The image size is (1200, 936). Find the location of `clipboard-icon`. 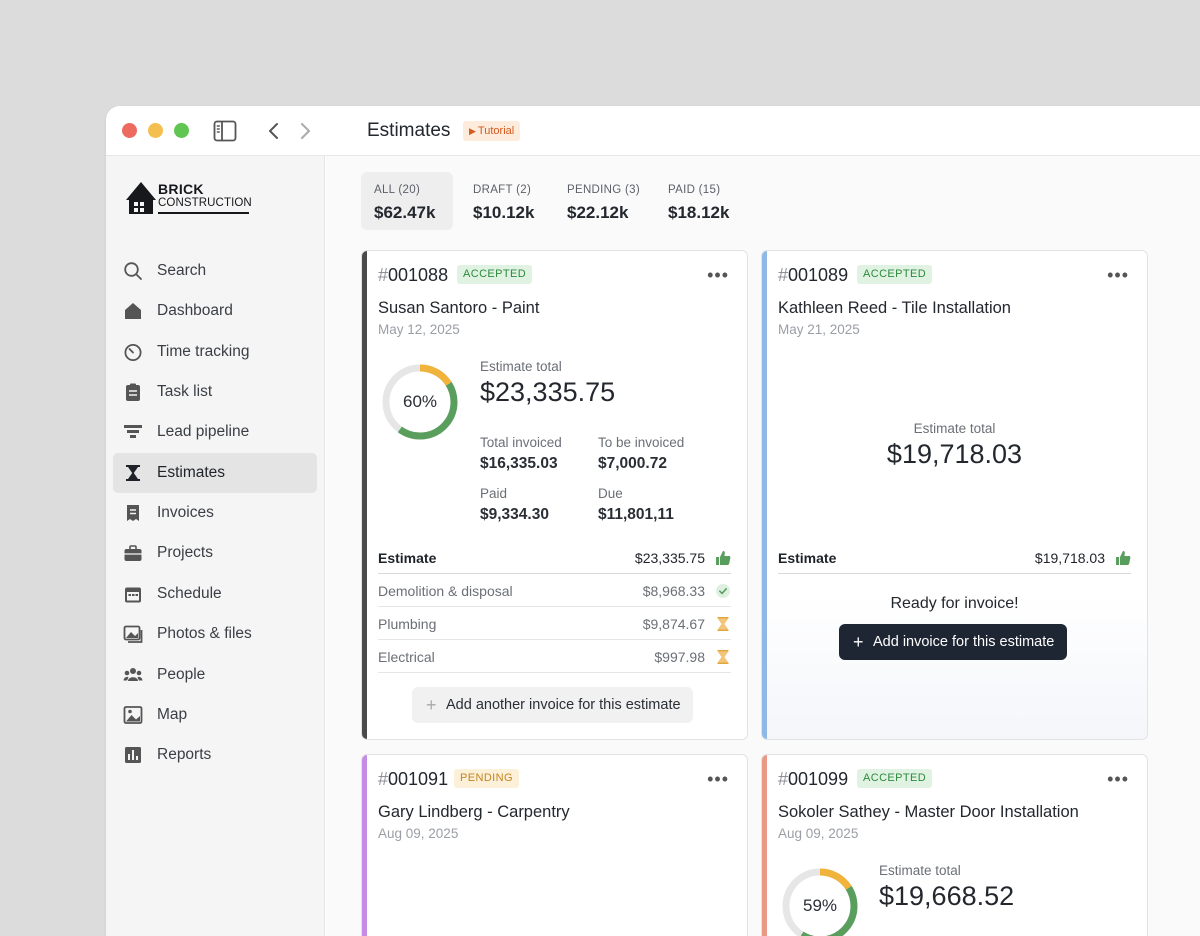

clipboard-icon is located at coordinates (133, 392).